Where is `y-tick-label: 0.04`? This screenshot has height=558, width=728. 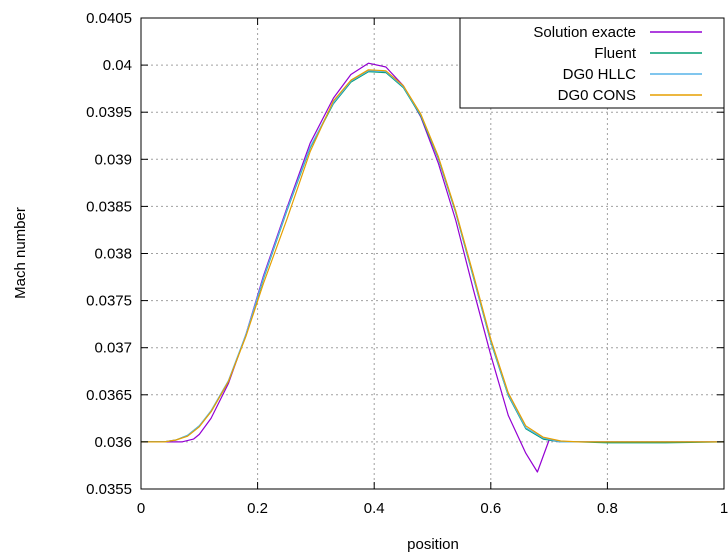 y-tick-label: 0.04 is located at coordinates (117, 65).